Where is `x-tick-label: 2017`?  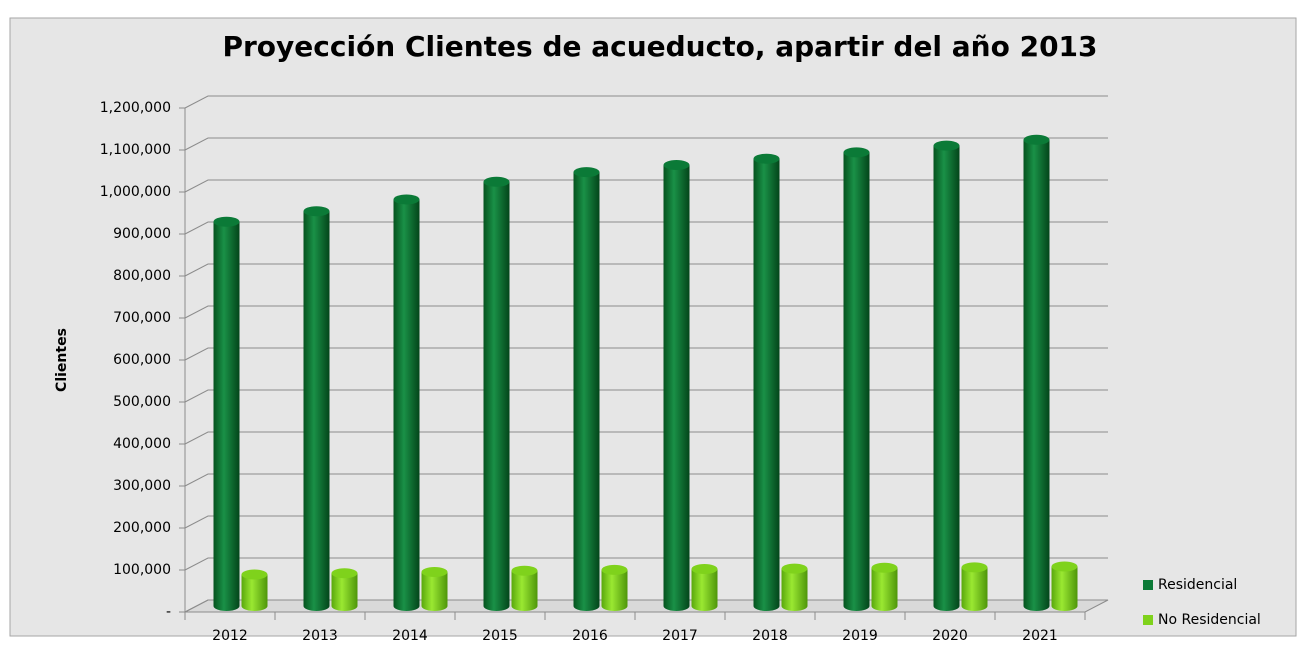 x-tick-label: 2017 is located at coordinates (680, 636).